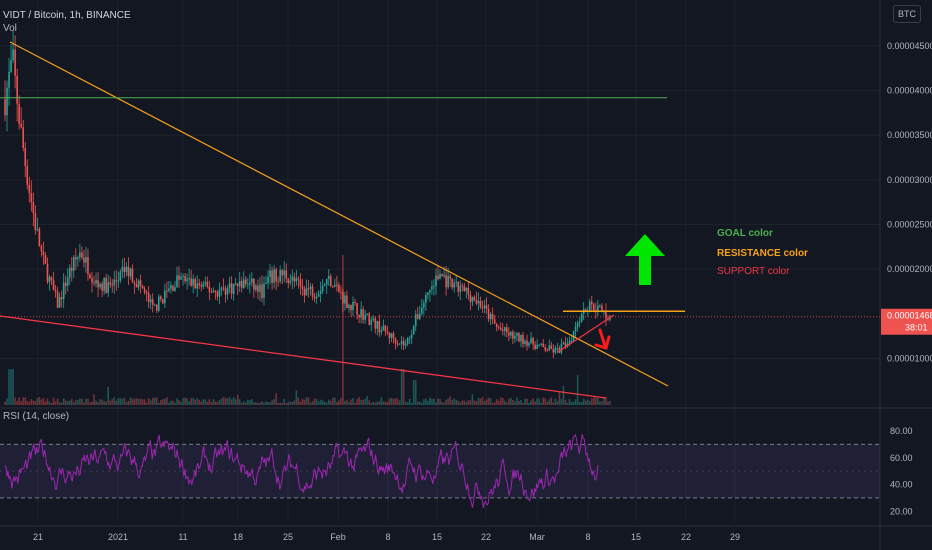 This screenshot has height=550, width=932. What do you see at coordinates (907, 14) in the screenshot?
I see `currency-badge: BTC` at bounding box center [907, 14].